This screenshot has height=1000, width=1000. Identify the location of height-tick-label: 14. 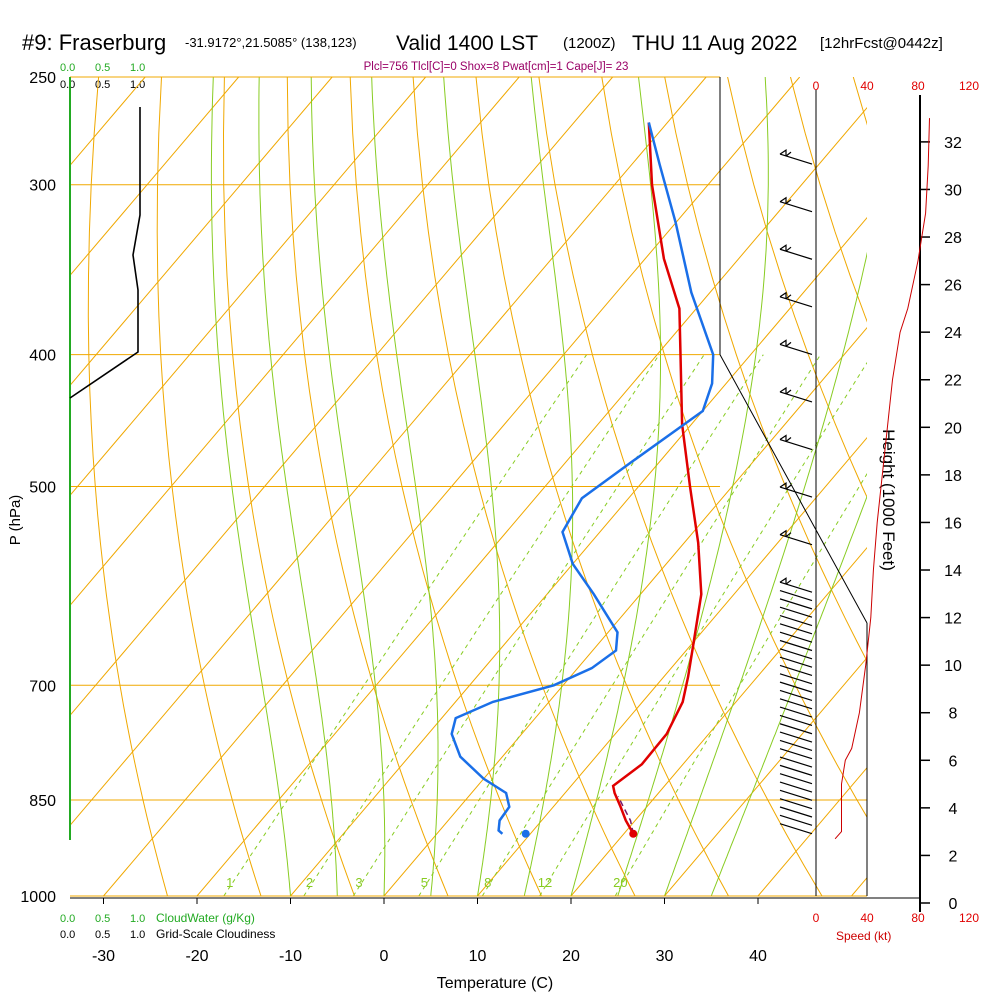
(953, 571).